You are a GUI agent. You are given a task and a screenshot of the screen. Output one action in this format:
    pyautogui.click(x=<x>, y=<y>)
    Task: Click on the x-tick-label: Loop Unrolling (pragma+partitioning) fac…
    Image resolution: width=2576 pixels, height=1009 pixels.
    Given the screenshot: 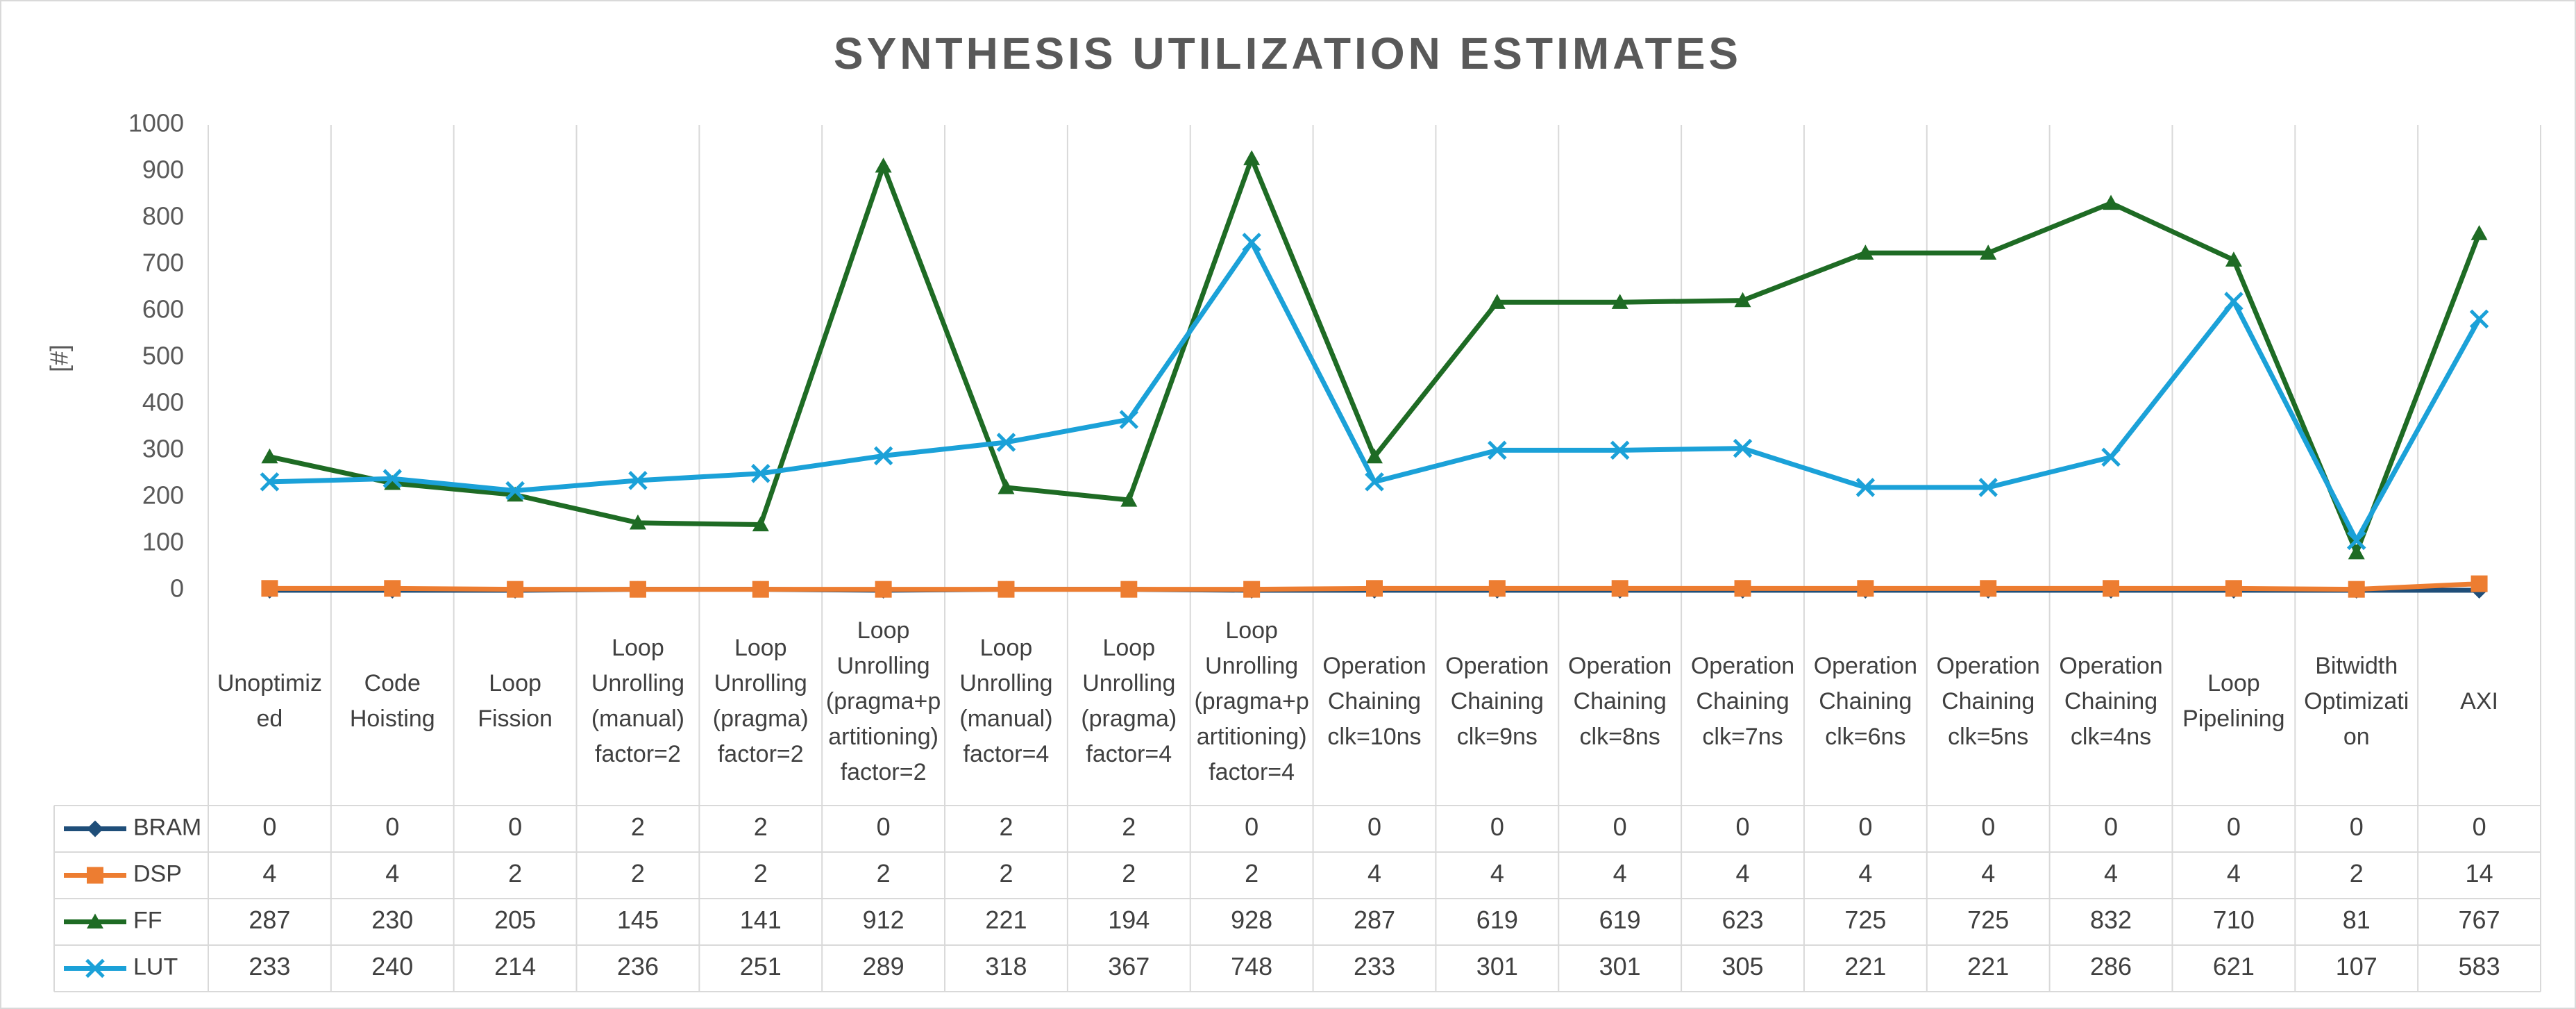 What is the action you would take?
    pyautogui.click(x=883, y=701)
    